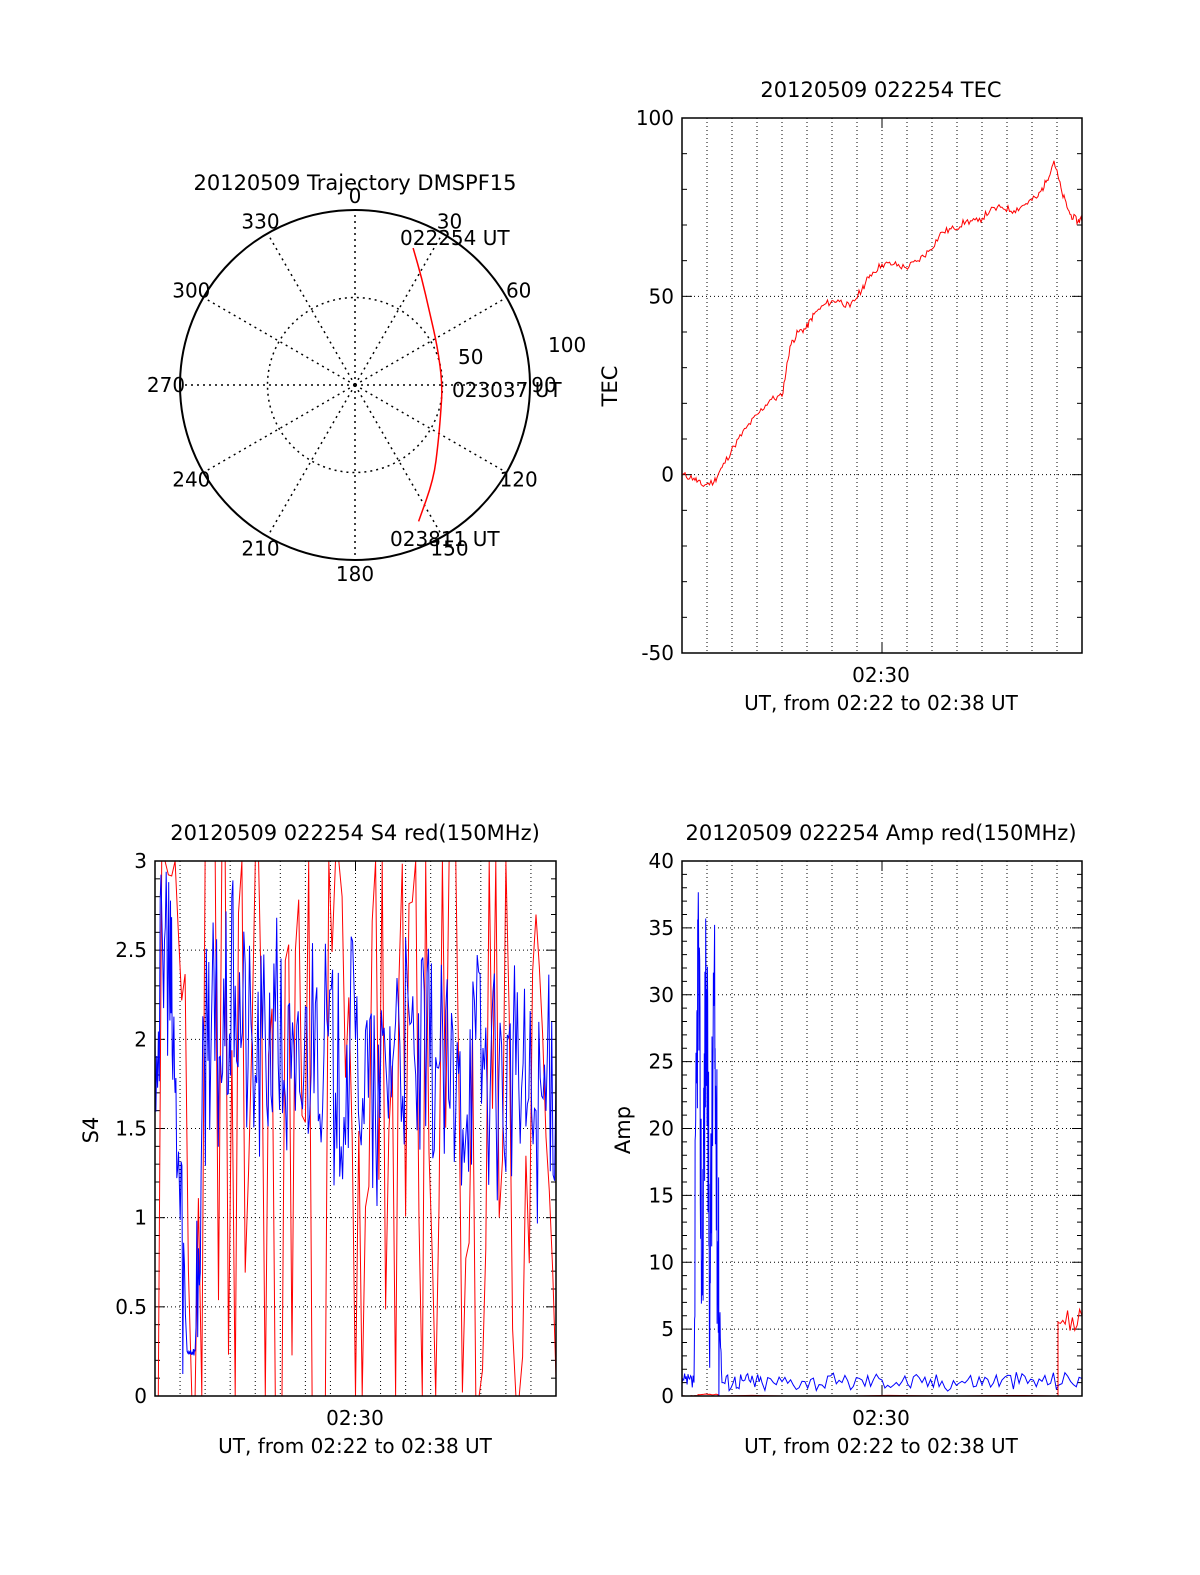 This screenshot has width=1200, height=1575. I want to click on s4-title: 20120509 022254 S4 red(150MHz), so click(355, 833).